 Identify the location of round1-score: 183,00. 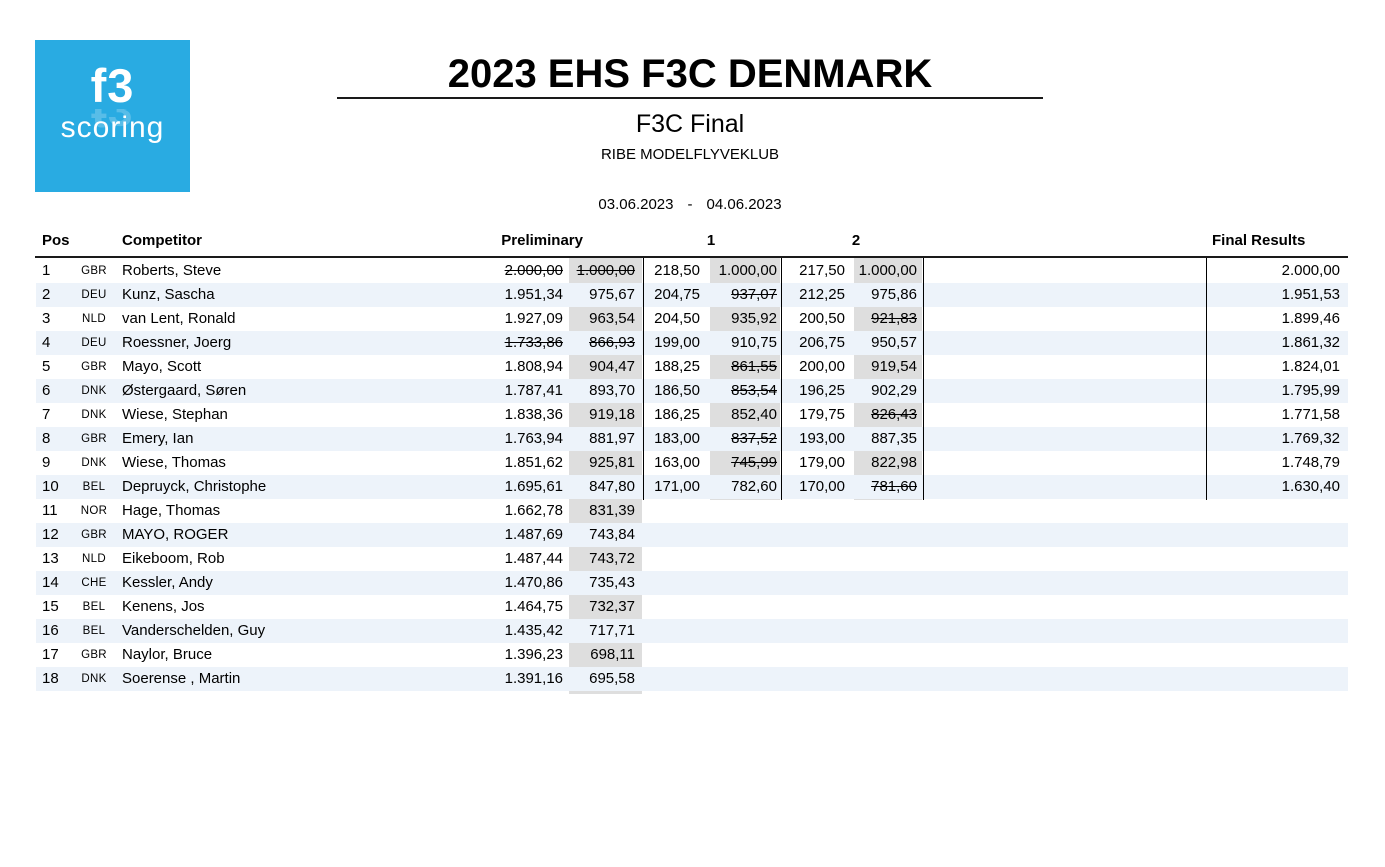
(677, 438).